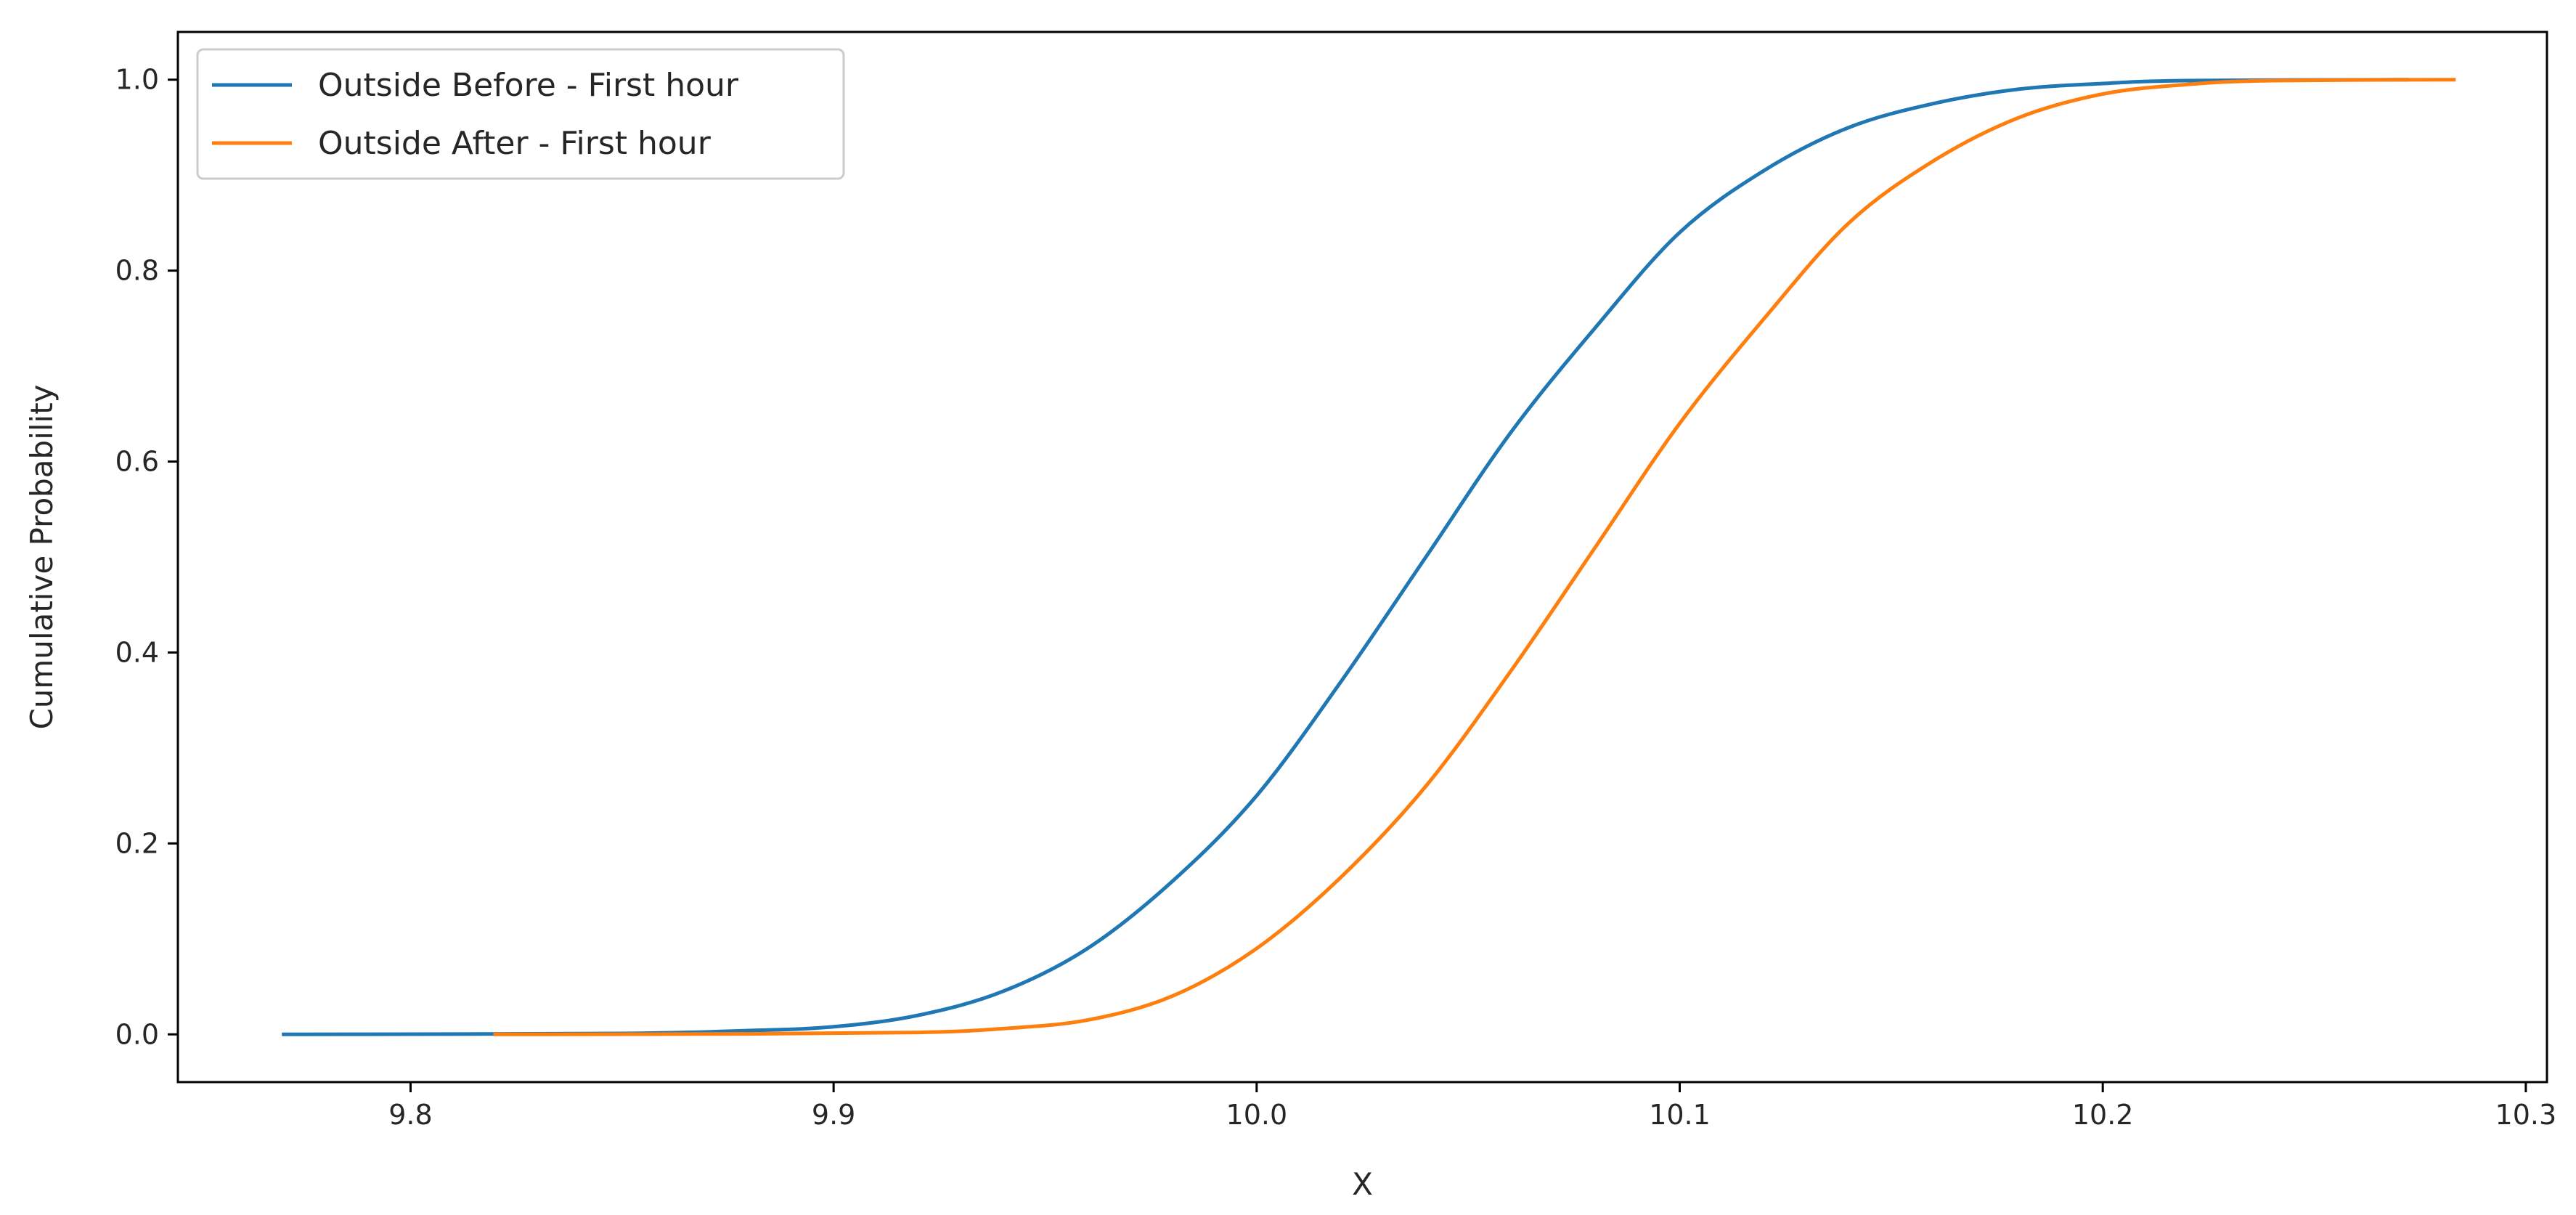 Image resolution: width=2576 pixels, height=1215 pixels. What do you see at coordinates (2103, 1115) in the screenshot?
I see `x-tick-label: 10.2` at bounding box center [2103, 1115].